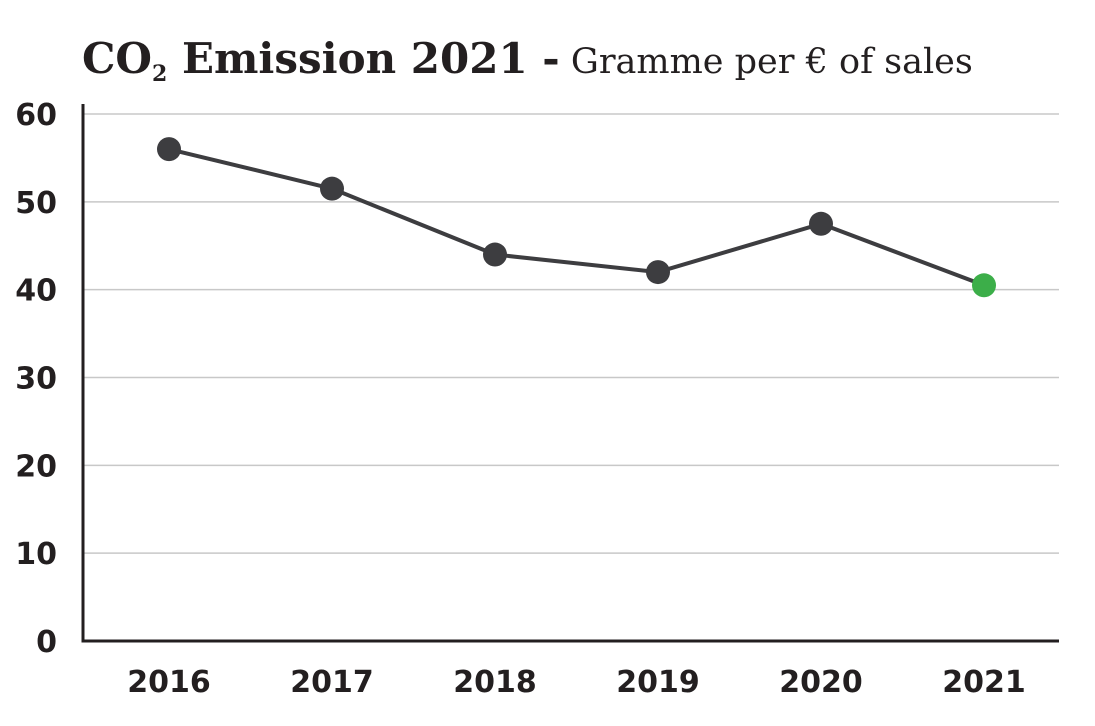  Describe the element at coordinates (576, 682) in the screenshot. I see `x-tick-labels: 2016 2017 2018 2019 2020 2021` at that location.